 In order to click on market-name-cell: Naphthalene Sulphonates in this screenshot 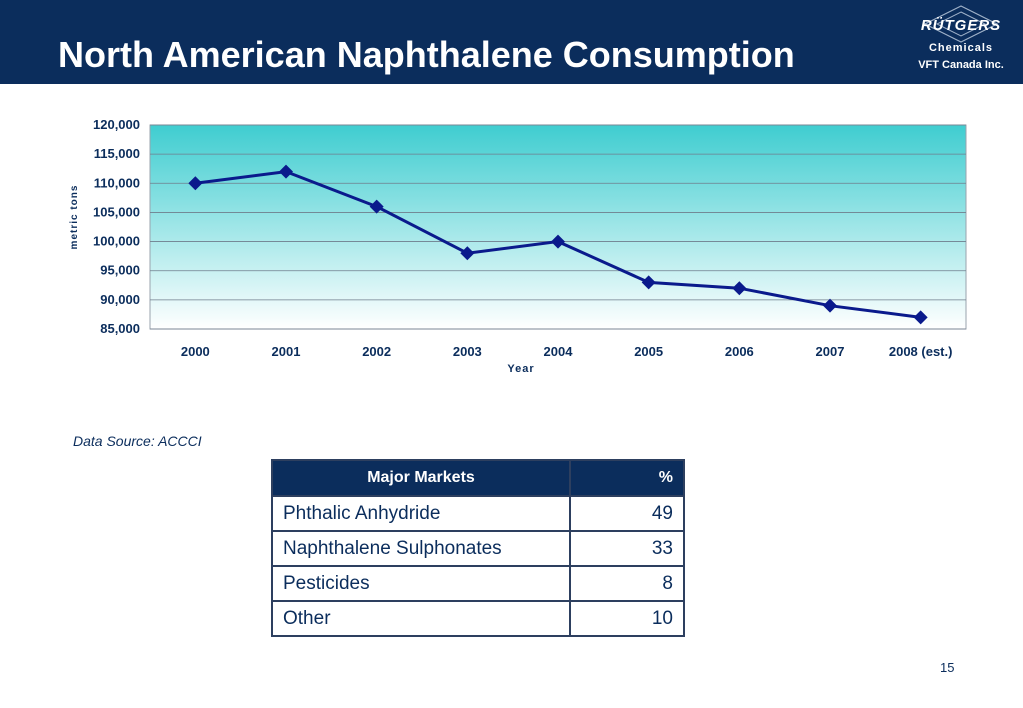, I will do `click(421, 548)`.